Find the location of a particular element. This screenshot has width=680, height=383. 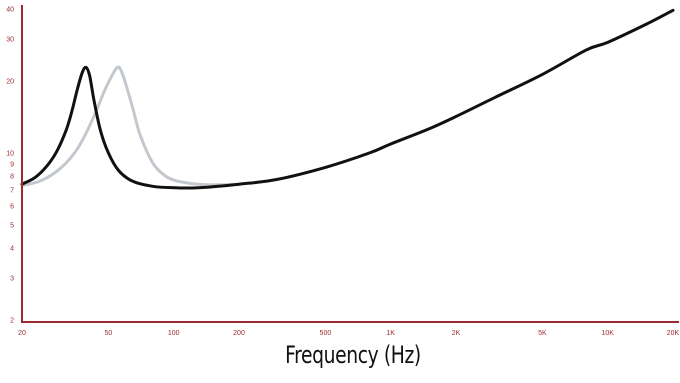

x-axis-title: Frequency (Hz) is located at coordinates (353, 355).